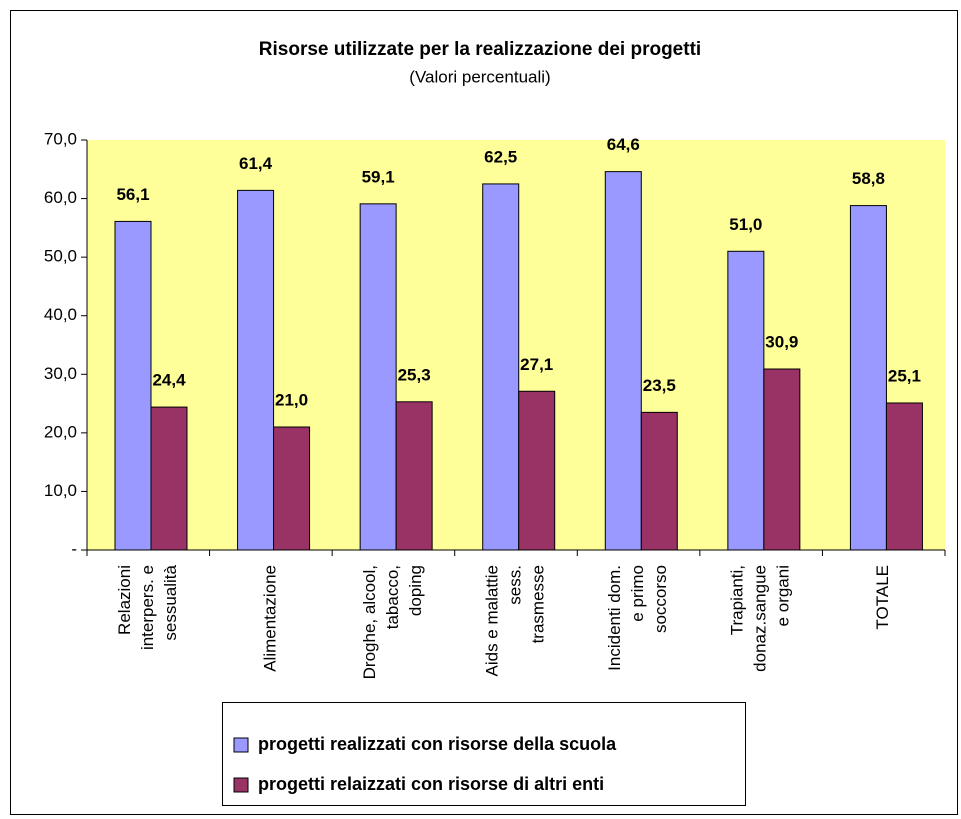  I want to click on x-tick-label: trasmesse, so click(537, 604).